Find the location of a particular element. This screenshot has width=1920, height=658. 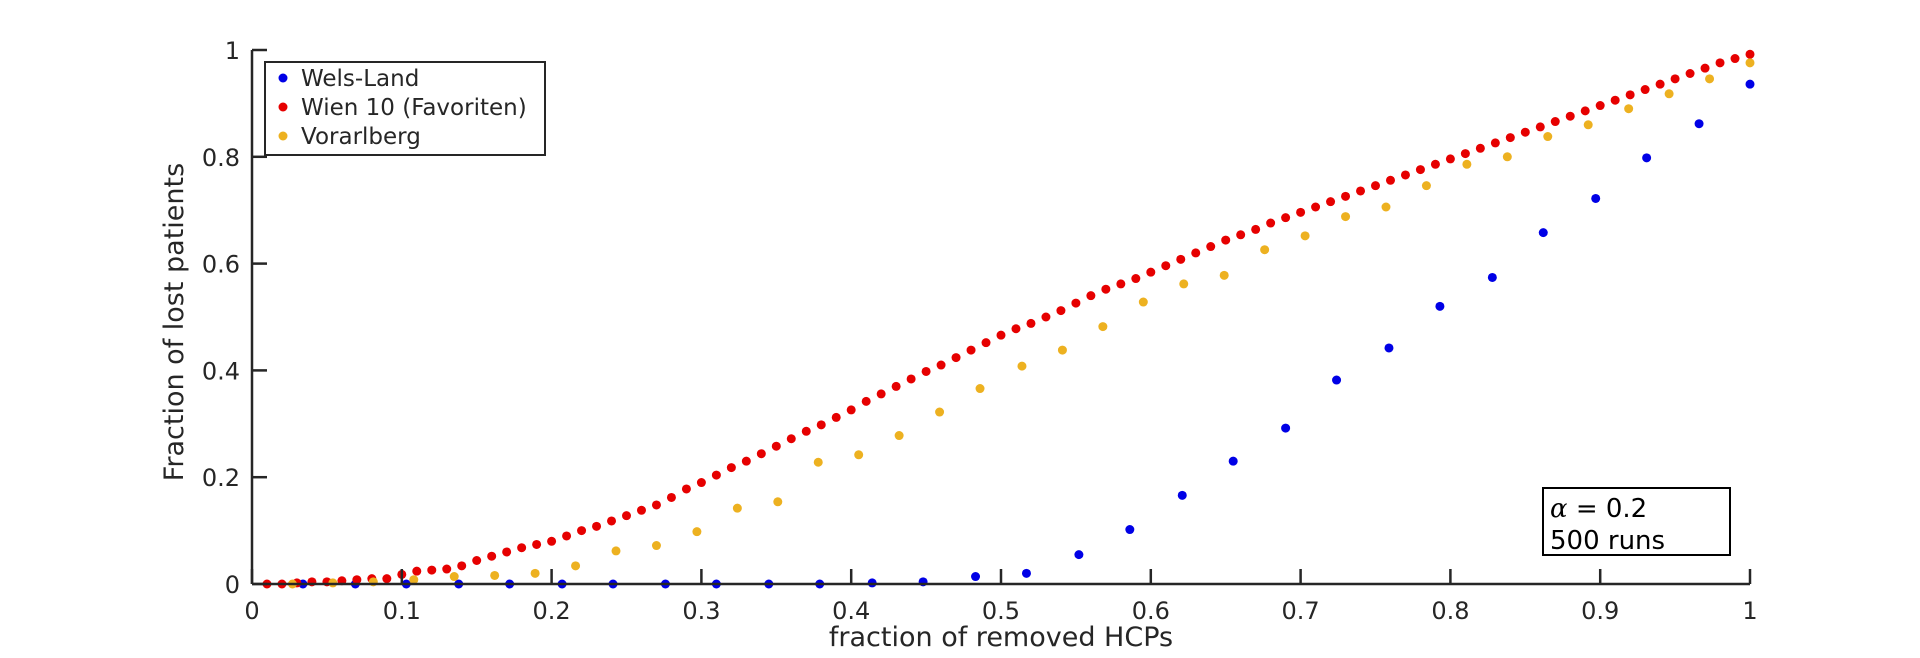

annotation-border is located at coordinates (1636, 521).